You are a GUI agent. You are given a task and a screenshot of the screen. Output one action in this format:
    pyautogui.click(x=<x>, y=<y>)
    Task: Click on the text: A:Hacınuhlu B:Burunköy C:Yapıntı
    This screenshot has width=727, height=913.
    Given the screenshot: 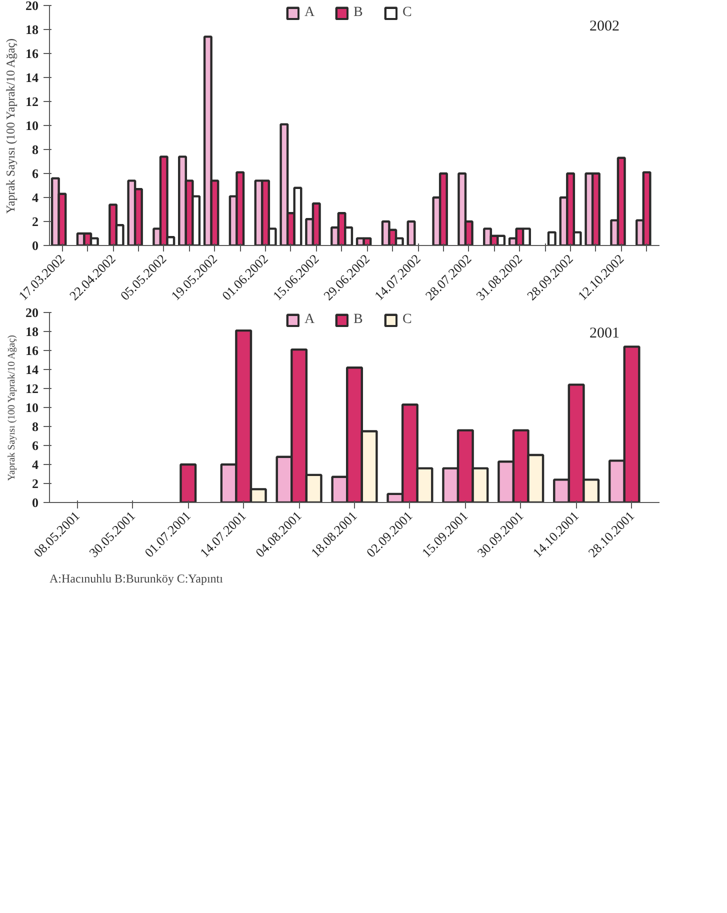 What is the action you would take?
    pyautogui.click(x=137, y=579)
    